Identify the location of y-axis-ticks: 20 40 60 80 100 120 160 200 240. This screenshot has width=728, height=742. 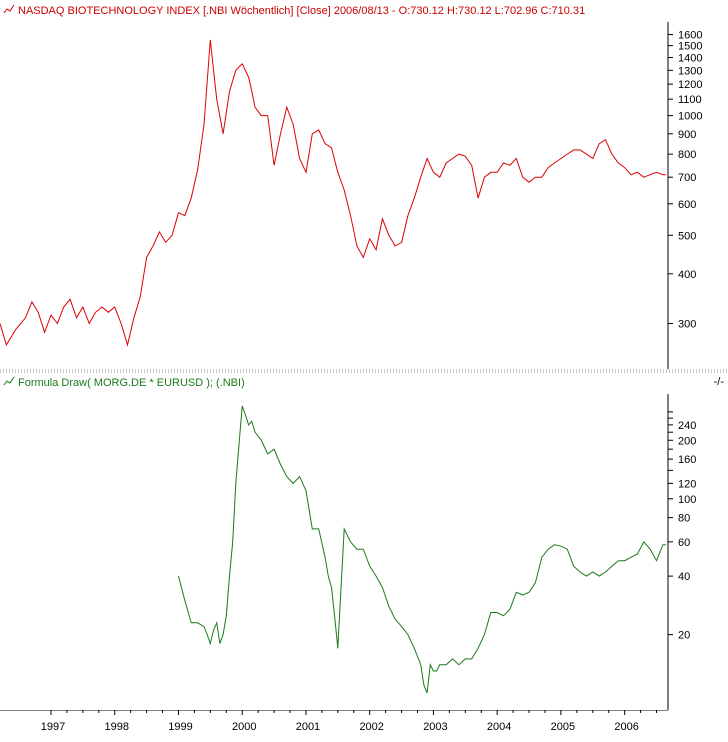
(682, 526).